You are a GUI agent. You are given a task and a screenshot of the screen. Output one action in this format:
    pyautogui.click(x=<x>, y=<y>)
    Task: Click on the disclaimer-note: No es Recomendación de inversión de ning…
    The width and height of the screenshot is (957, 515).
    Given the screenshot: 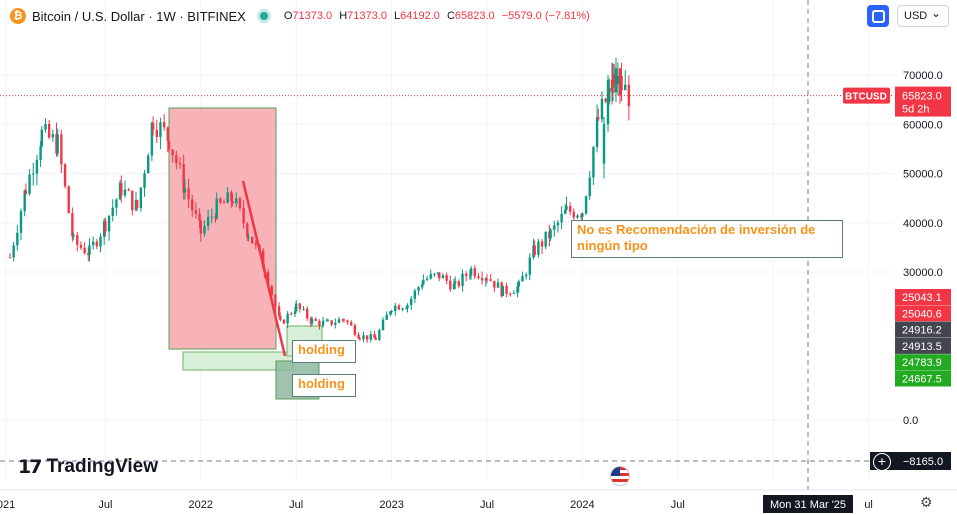 What is the action you would take?
    pyautogui.click(x=707, y=239)
    